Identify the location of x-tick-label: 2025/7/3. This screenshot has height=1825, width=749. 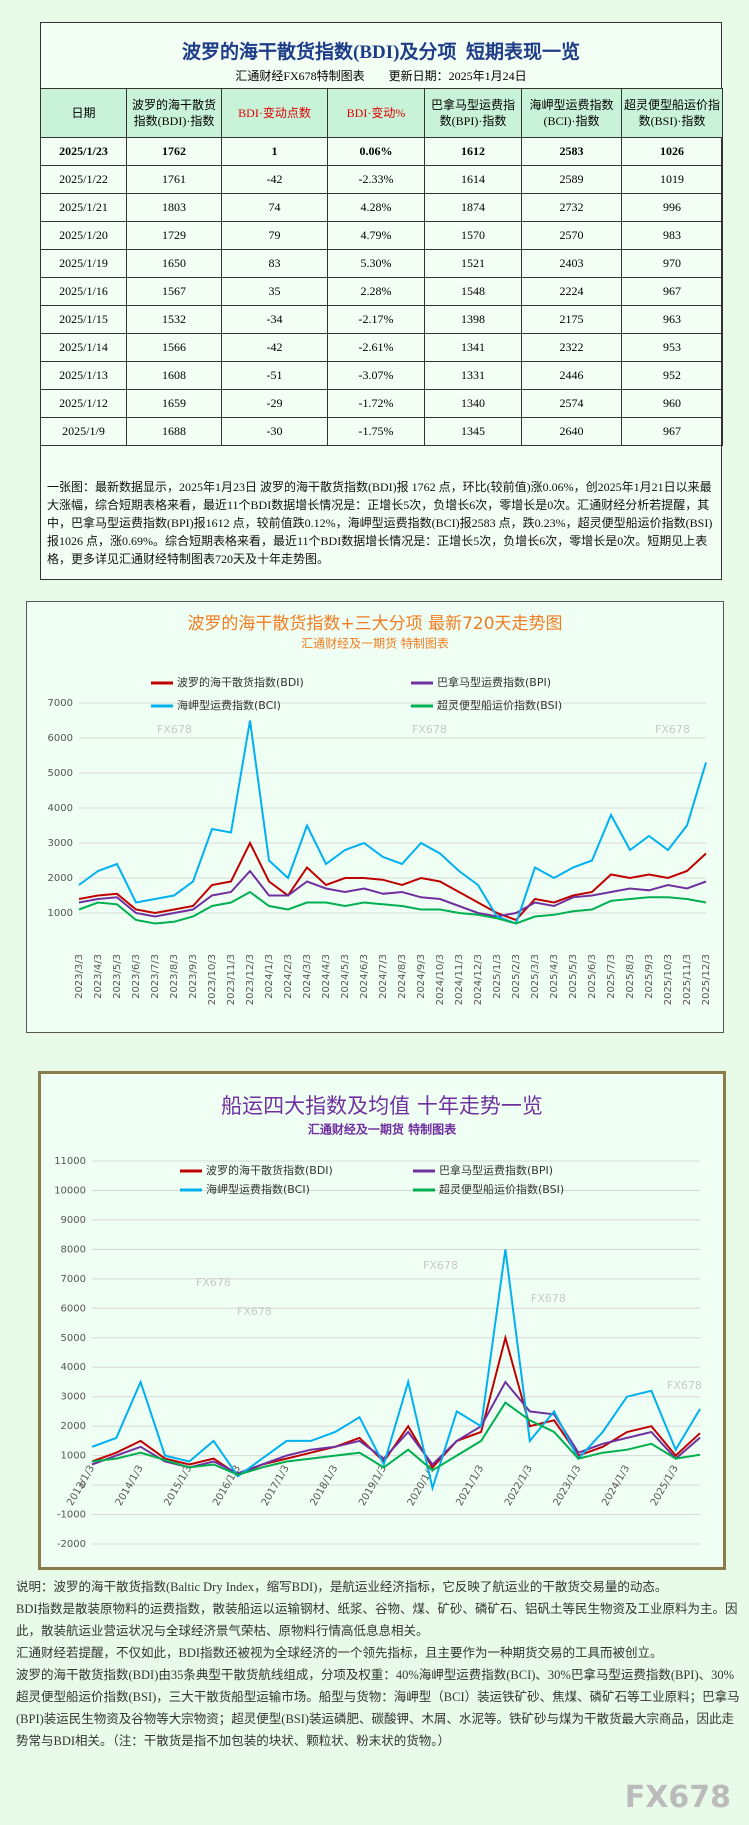
(611, 976).